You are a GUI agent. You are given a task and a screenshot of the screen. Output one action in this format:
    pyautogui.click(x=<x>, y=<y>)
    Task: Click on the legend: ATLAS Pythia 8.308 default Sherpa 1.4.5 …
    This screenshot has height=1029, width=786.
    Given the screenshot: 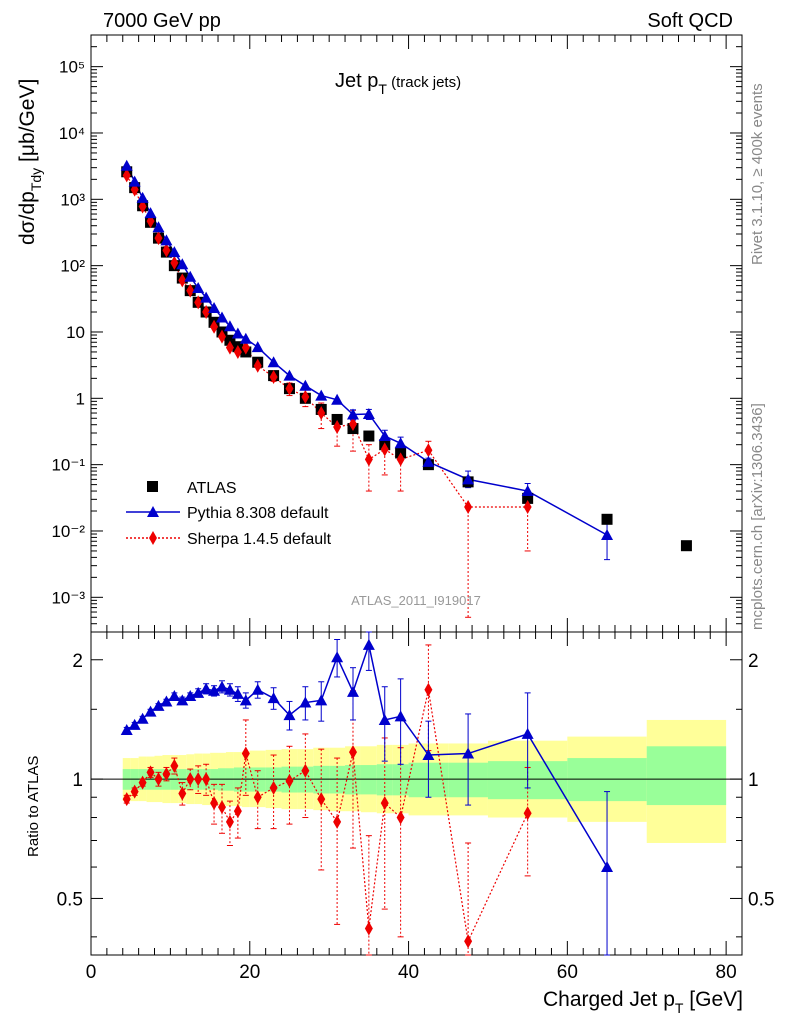 What is the action you would take?
    pyautogui.click(x=229, y=514)
    